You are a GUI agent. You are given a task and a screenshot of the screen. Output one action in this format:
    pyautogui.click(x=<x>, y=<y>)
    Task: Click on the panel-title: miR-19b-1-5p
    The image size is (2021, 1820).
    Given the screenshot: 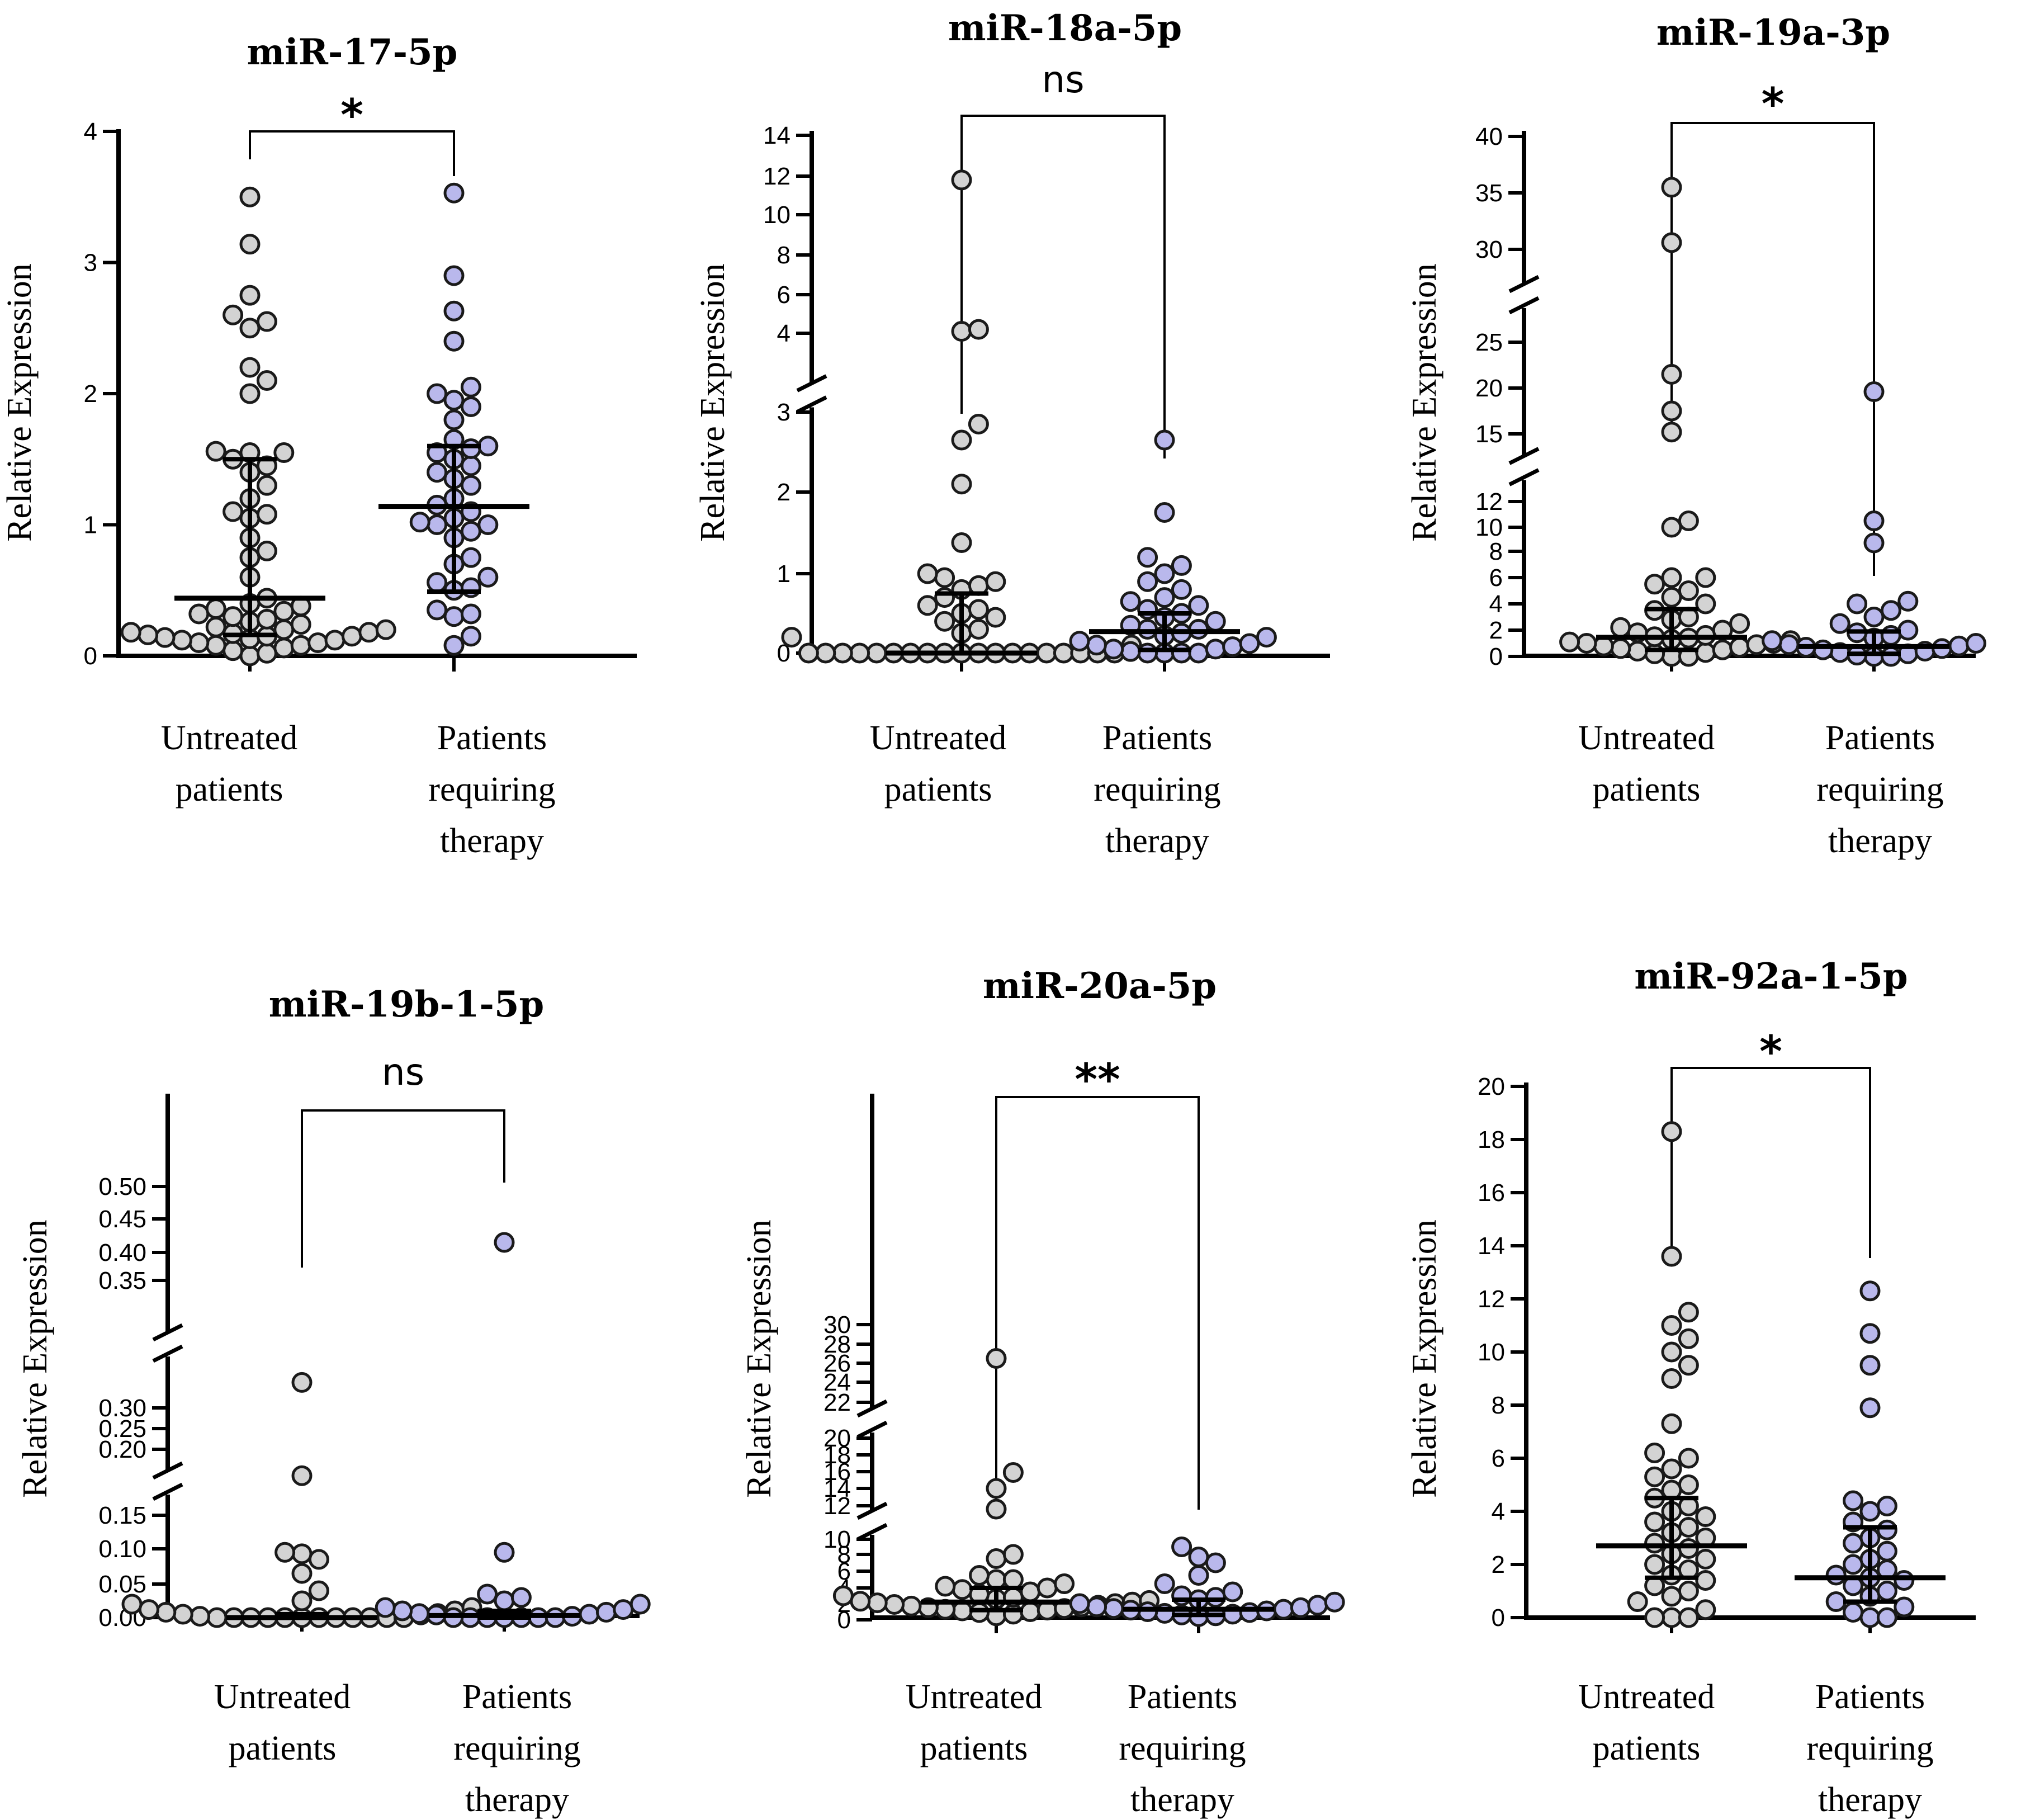 What is the action you would take?
    pyautogui.click(x=407, y=1004)
    